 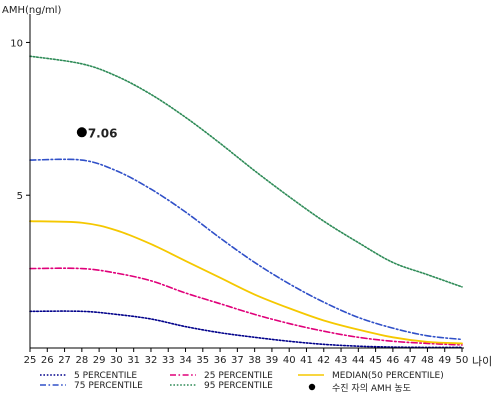 What do you see at coordinates (81, 360) in the screenshot?
I see `x-tick-label-3: 28` at bounding box center [81, 360].